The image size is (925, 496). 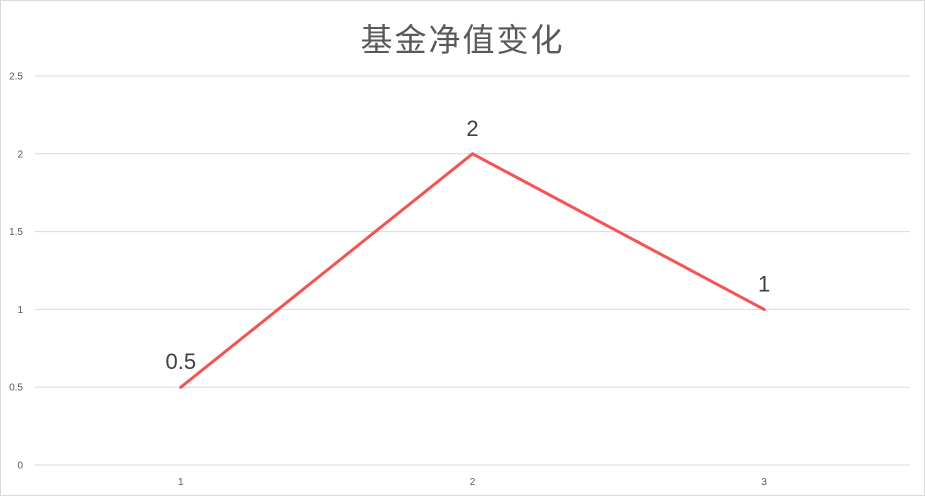 What do you see at coordinates (16, 232) in the screenshot?
I see `y-tick-label: 1.5` at bounding box center [16, 232].